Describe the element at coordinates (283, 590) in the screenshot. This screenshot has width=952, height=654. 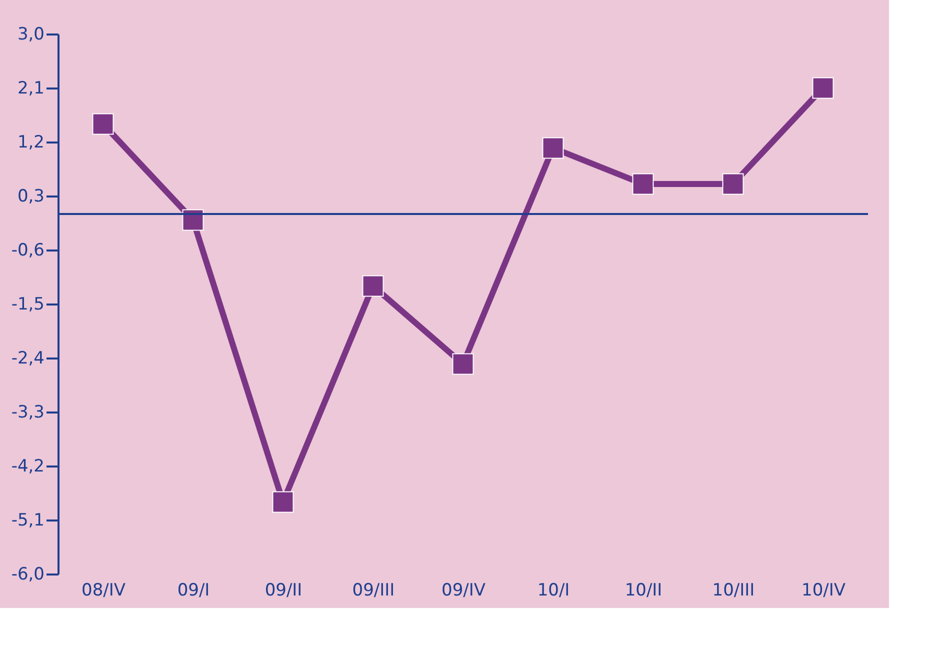
I see `x-tick-label: 09/II` at that location.